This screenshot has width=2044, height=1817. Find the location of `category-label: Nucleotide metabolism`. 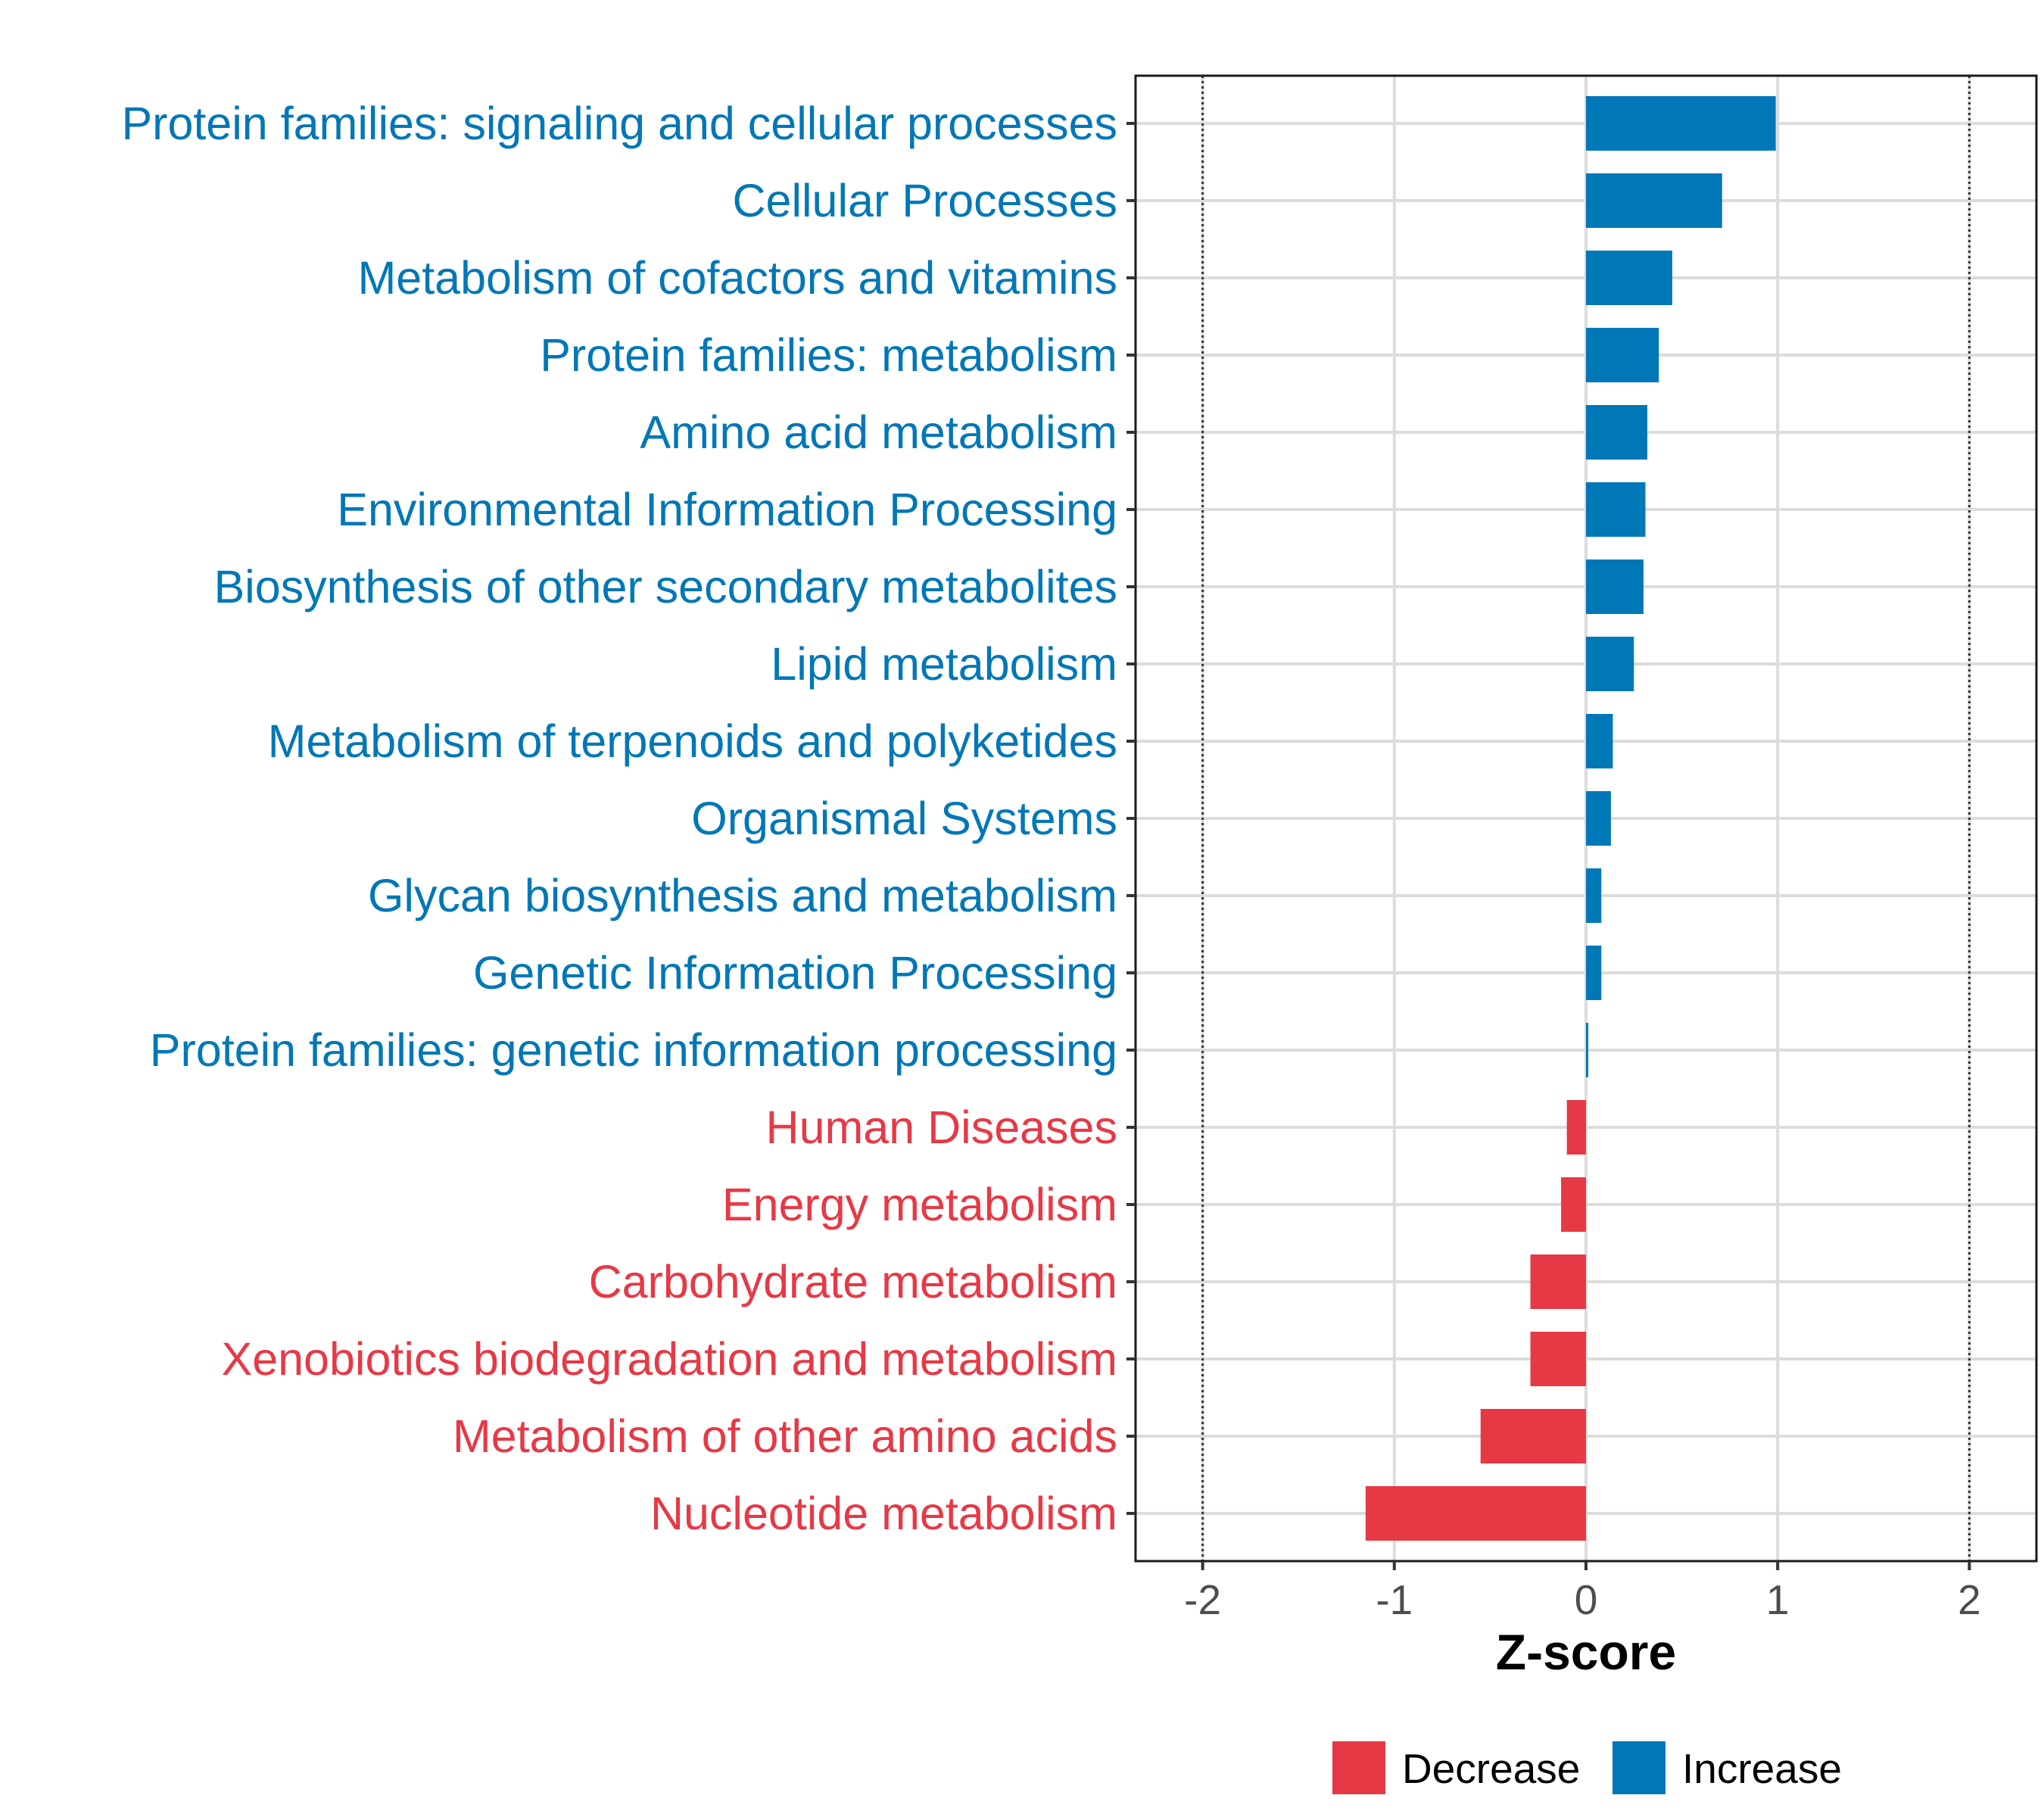

category-label: Nucleotide metabolism is located at coordinates (883, 1513).